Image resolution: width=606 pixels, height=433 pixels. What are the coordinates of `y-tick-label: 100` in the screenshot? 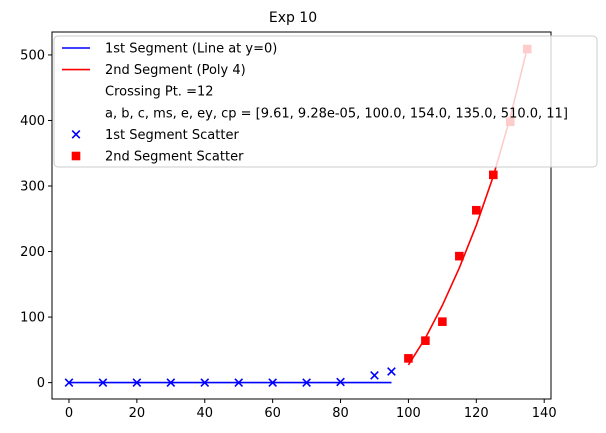 It's located at (32, 318).